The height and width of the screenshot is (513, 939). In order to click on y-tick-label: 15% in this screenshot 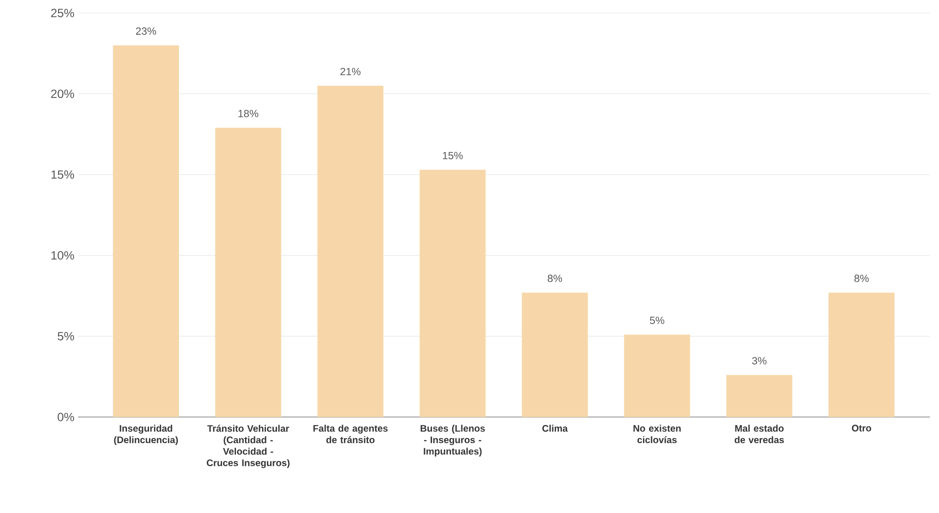, I will do `click(62, 174)`.